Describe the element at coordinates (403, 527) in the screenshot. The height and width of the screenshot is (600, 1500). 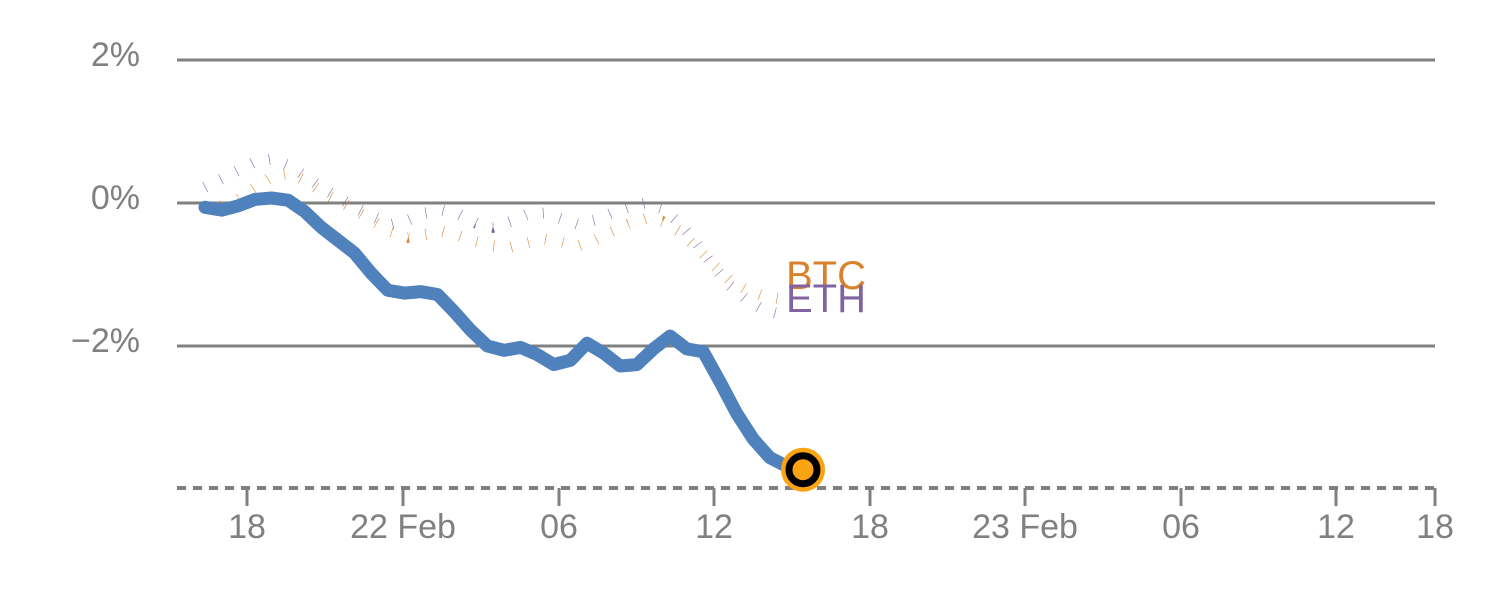
I see `x-axis-tick-label: 22 Feb` at that location.